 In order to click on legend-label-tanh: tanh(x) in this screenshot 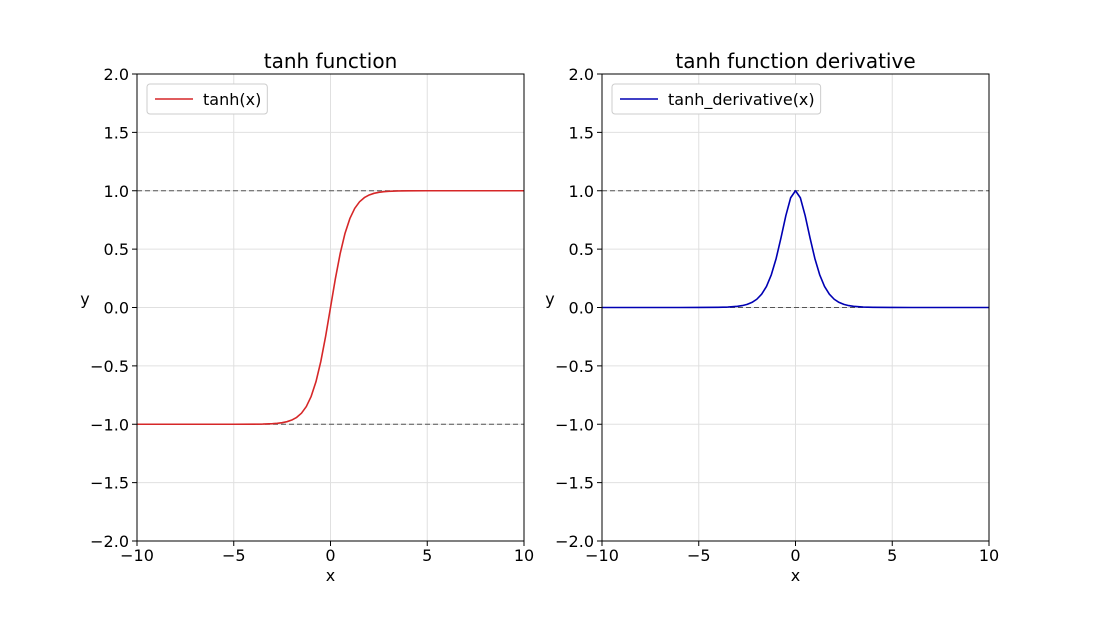, I will do `click(232, 99)`.